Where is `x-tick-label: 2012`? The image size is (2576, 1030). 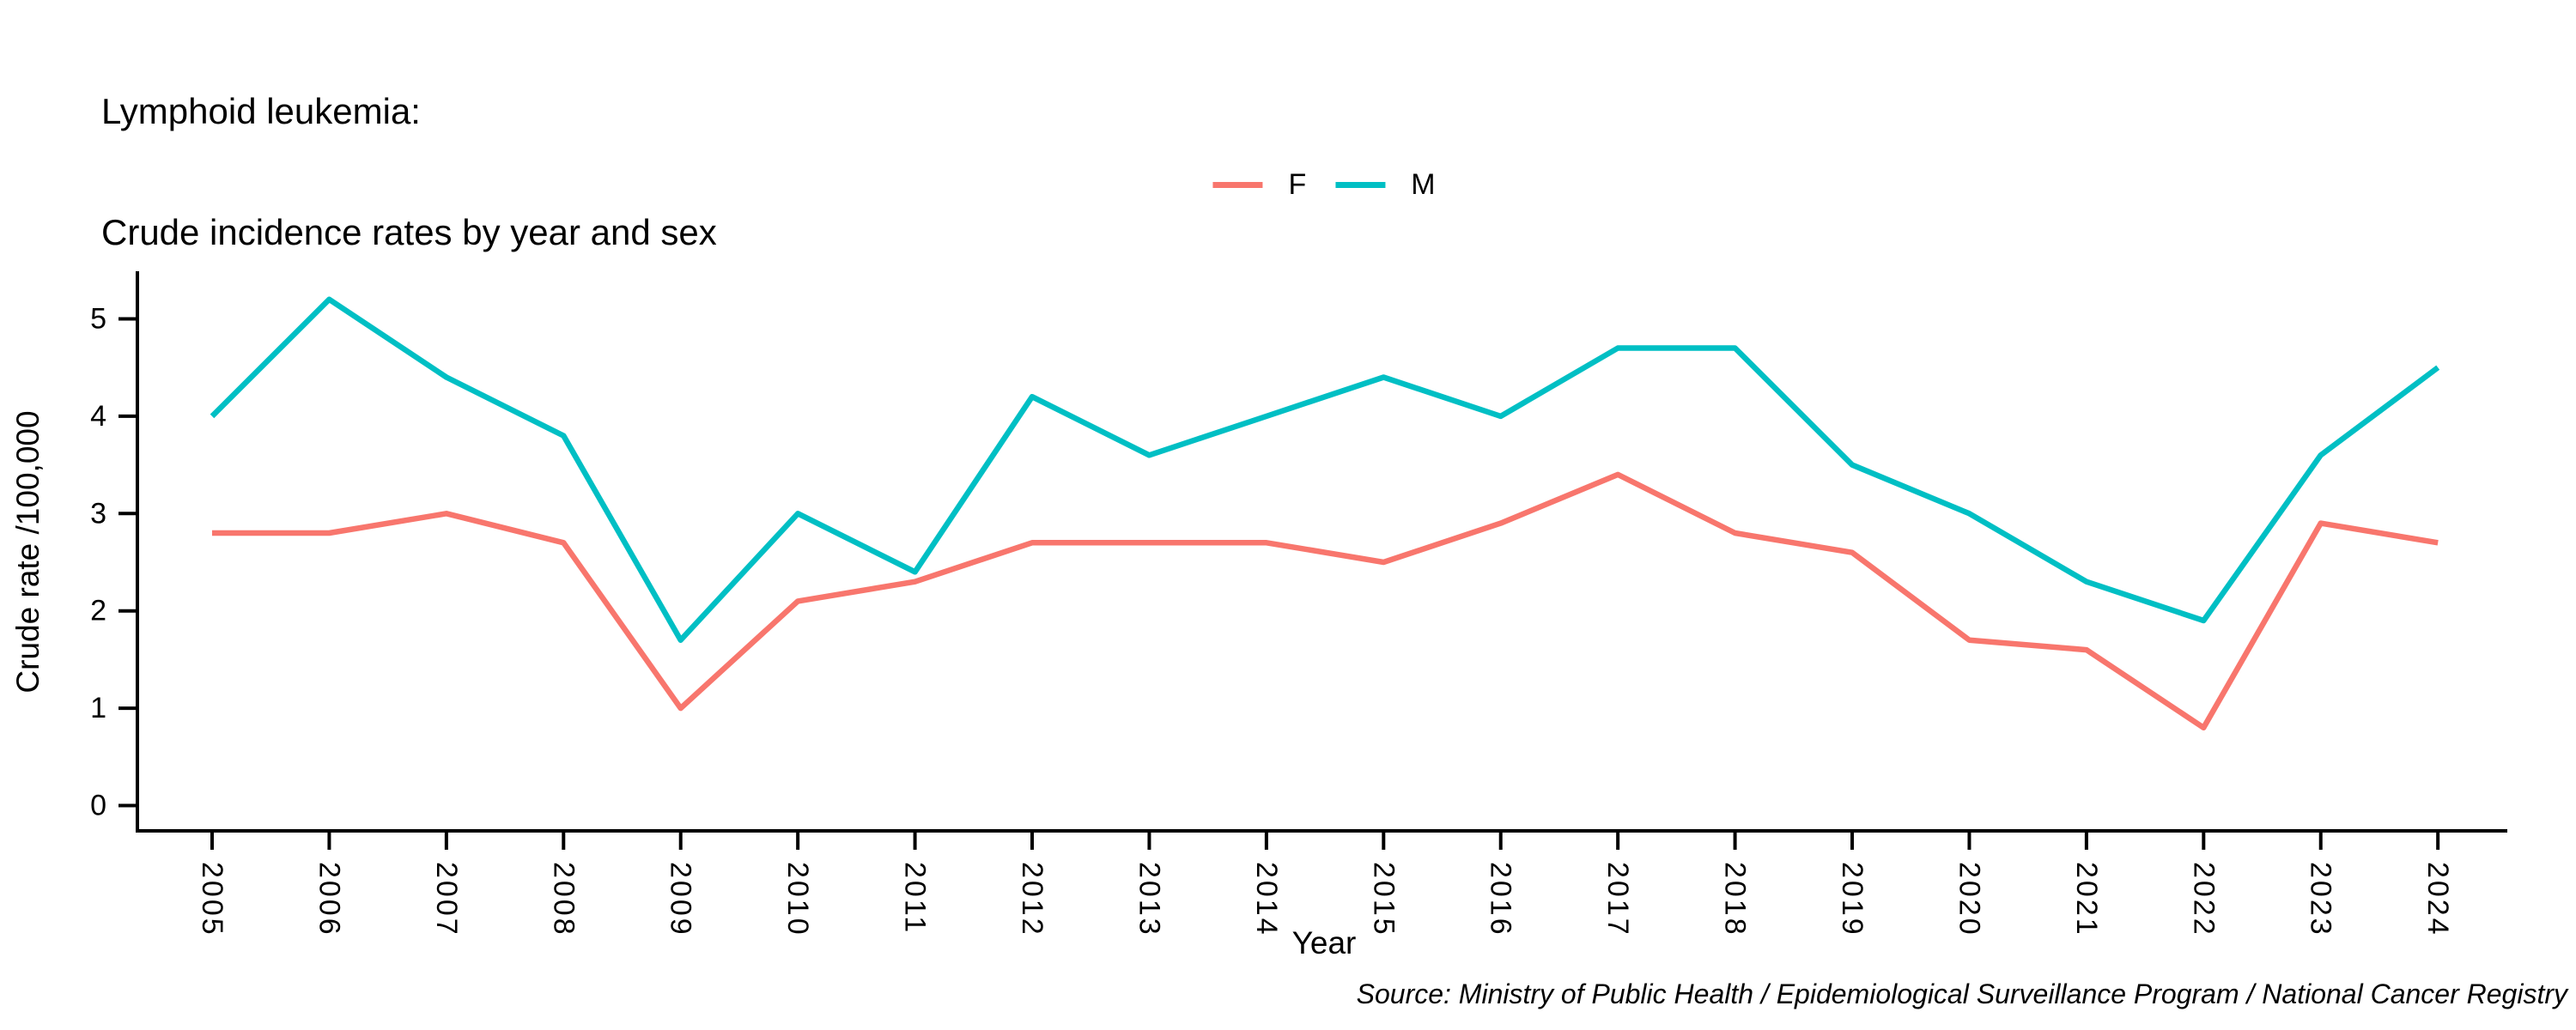 x-tick-label: 2012 is located at coordinates (1032, 899).